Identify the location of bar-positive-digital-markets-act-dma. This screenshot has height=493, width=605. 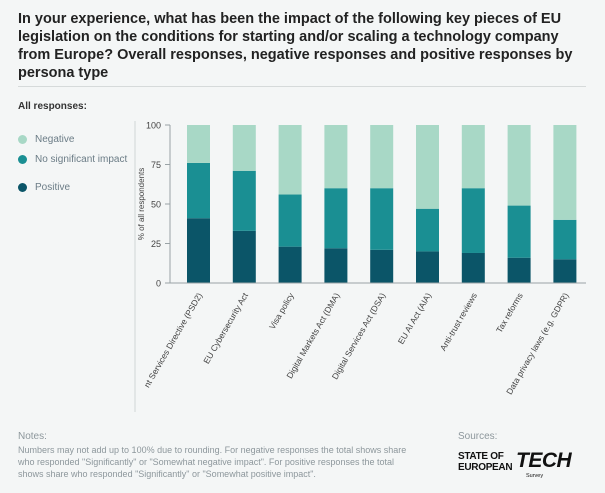
(336, 265).